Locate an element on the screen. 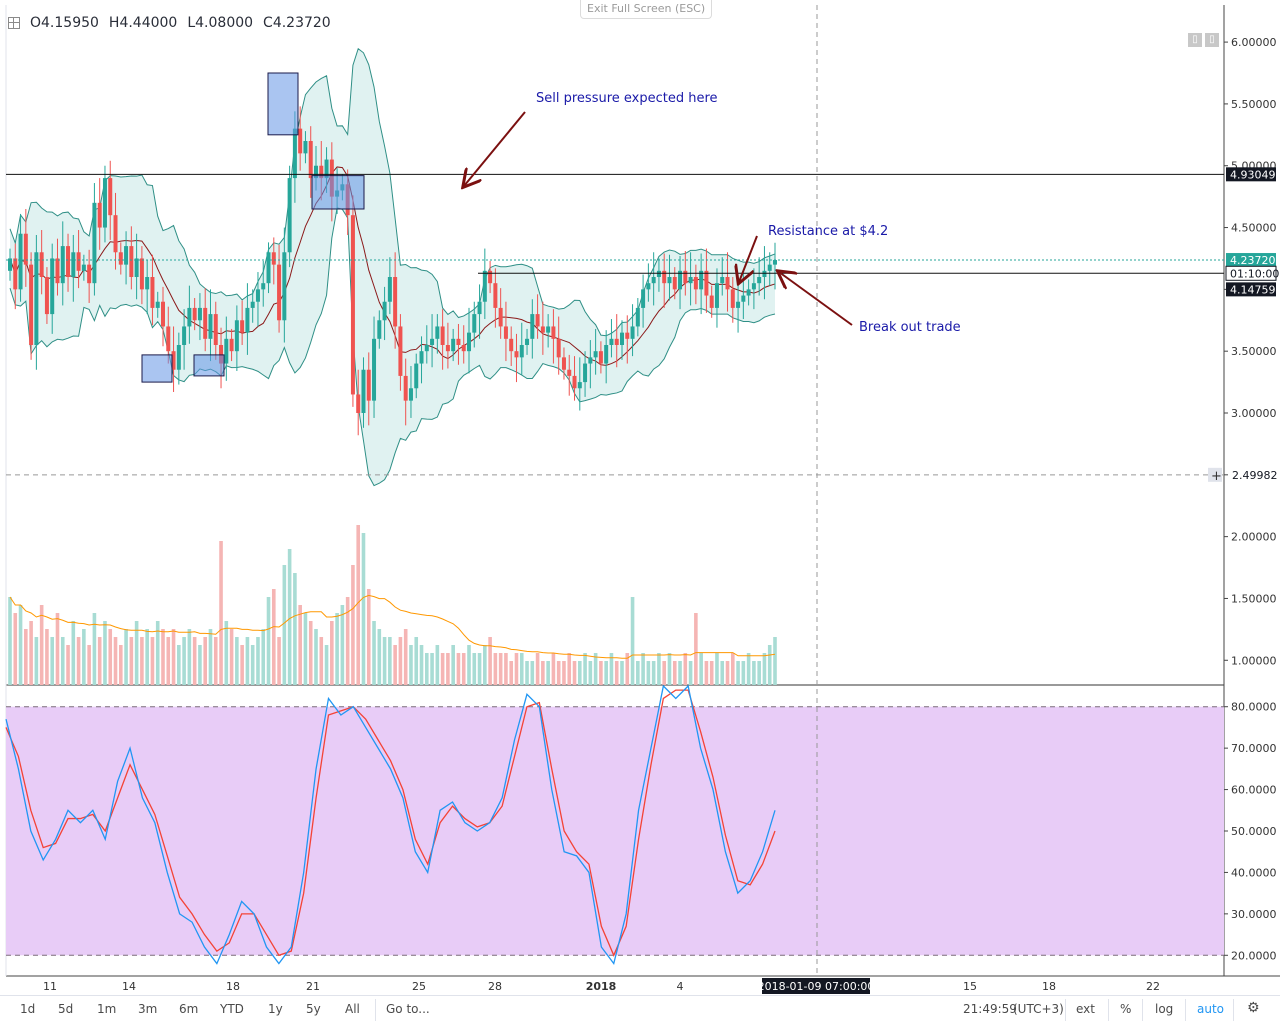 The height and width of the screenshot is (1025, 1280). range-5y-button: 5y is located at coordinates (313, 1009).